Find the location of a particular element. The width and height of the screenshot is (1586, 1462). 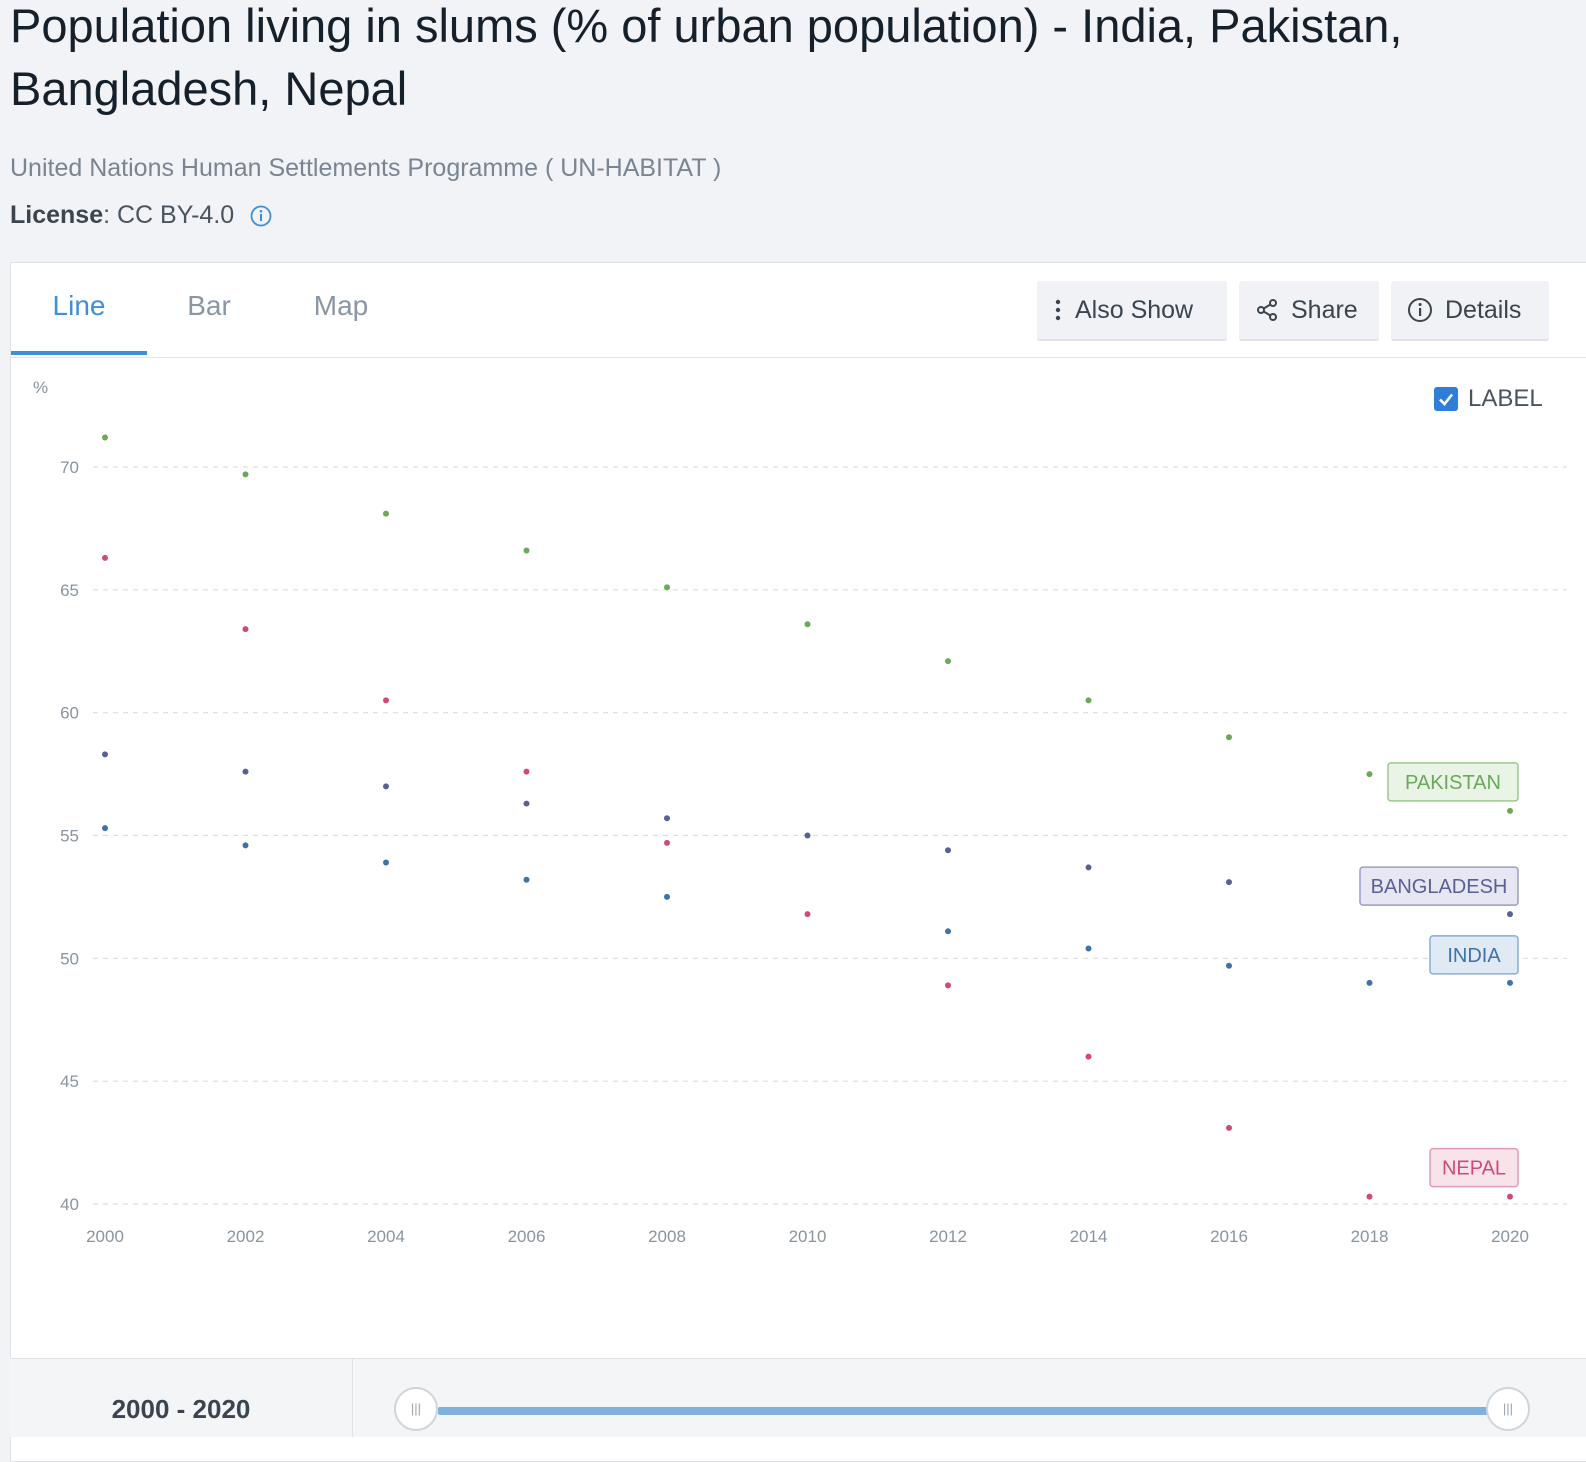

info-icon is located at coordinates (261, 216).